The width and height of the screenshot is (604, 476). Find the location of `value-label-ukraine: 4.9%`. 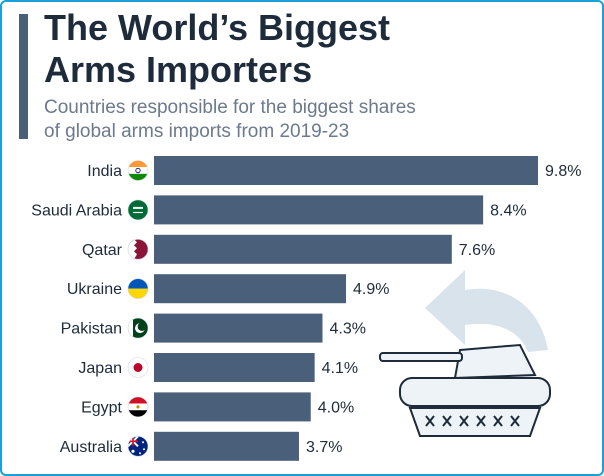

value-label-ukraine: 4.9% is located at coordinates (371, 289).